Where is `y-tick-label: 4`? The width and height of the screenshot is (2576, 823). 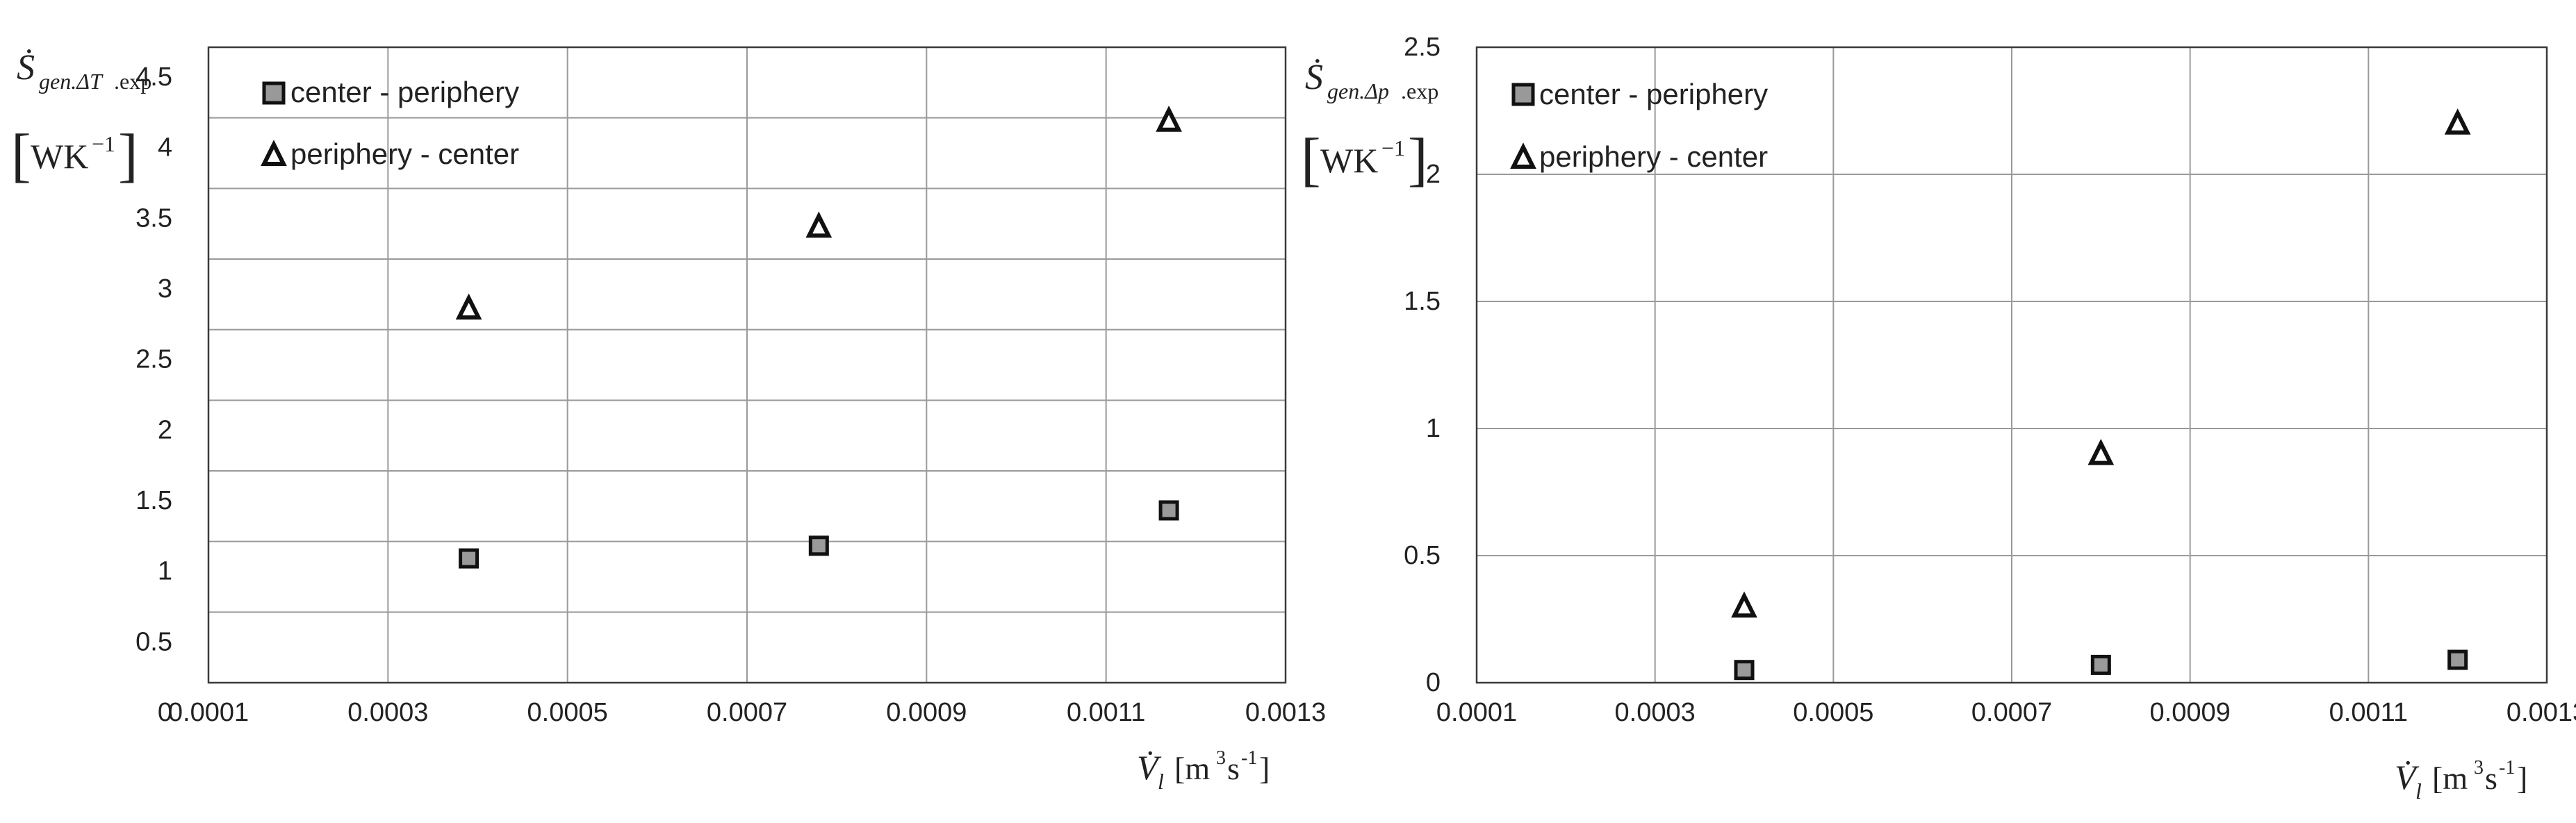 y-tick-label: 4 is located at coordinates (165, 148).